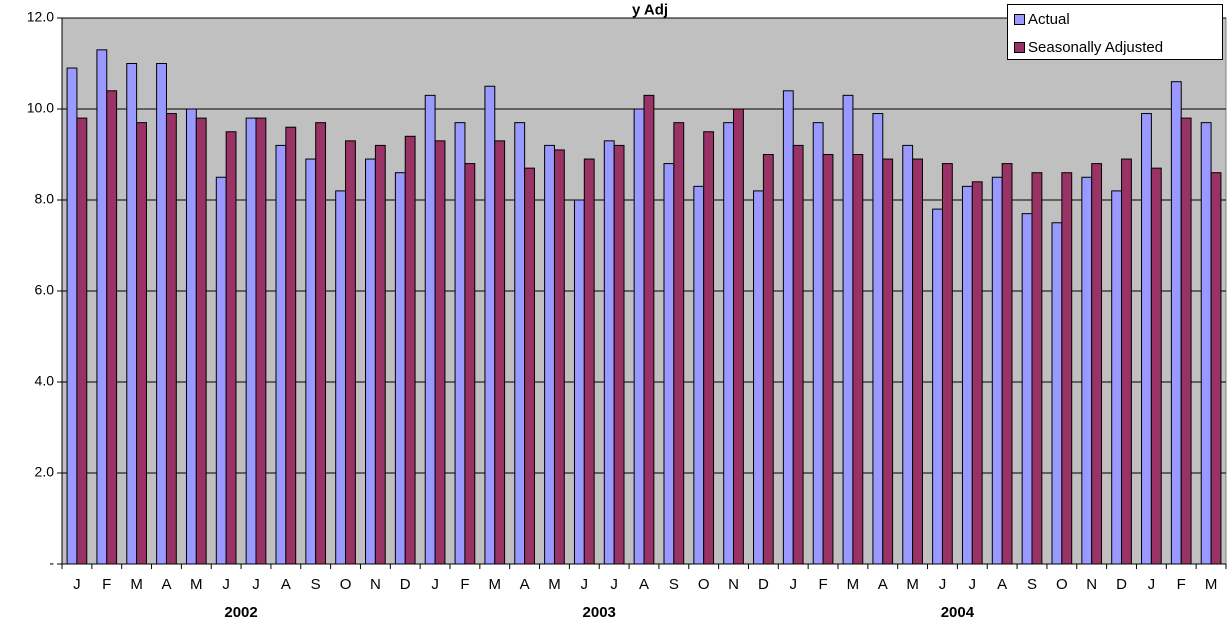 The image size is (1227, 627). Describe the element at coordinates (240, 612) in the screenshot. I see `year-label: 2002` at that location.